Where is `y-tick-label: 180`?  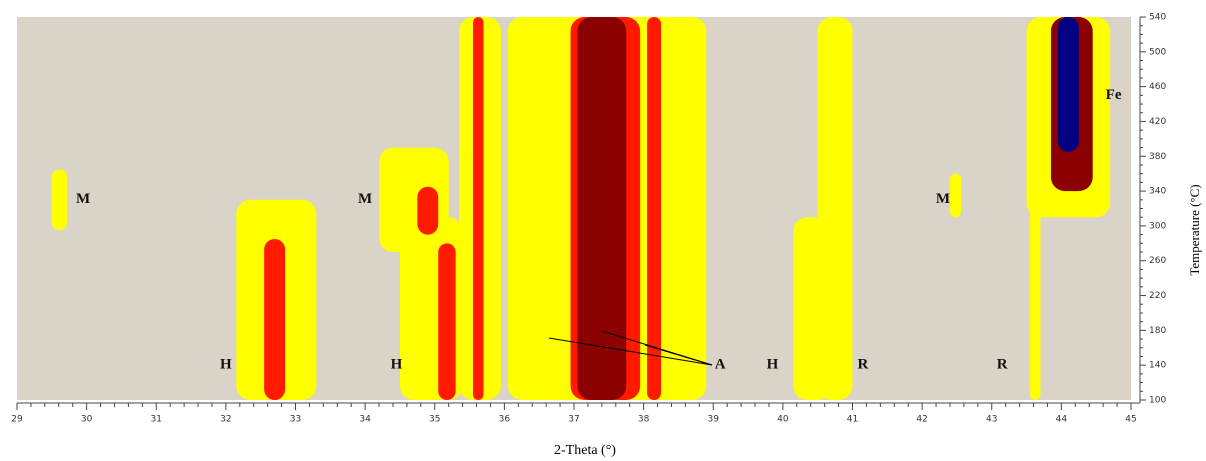
y-tick-label: 180 is located at coordinates (1157, 331).